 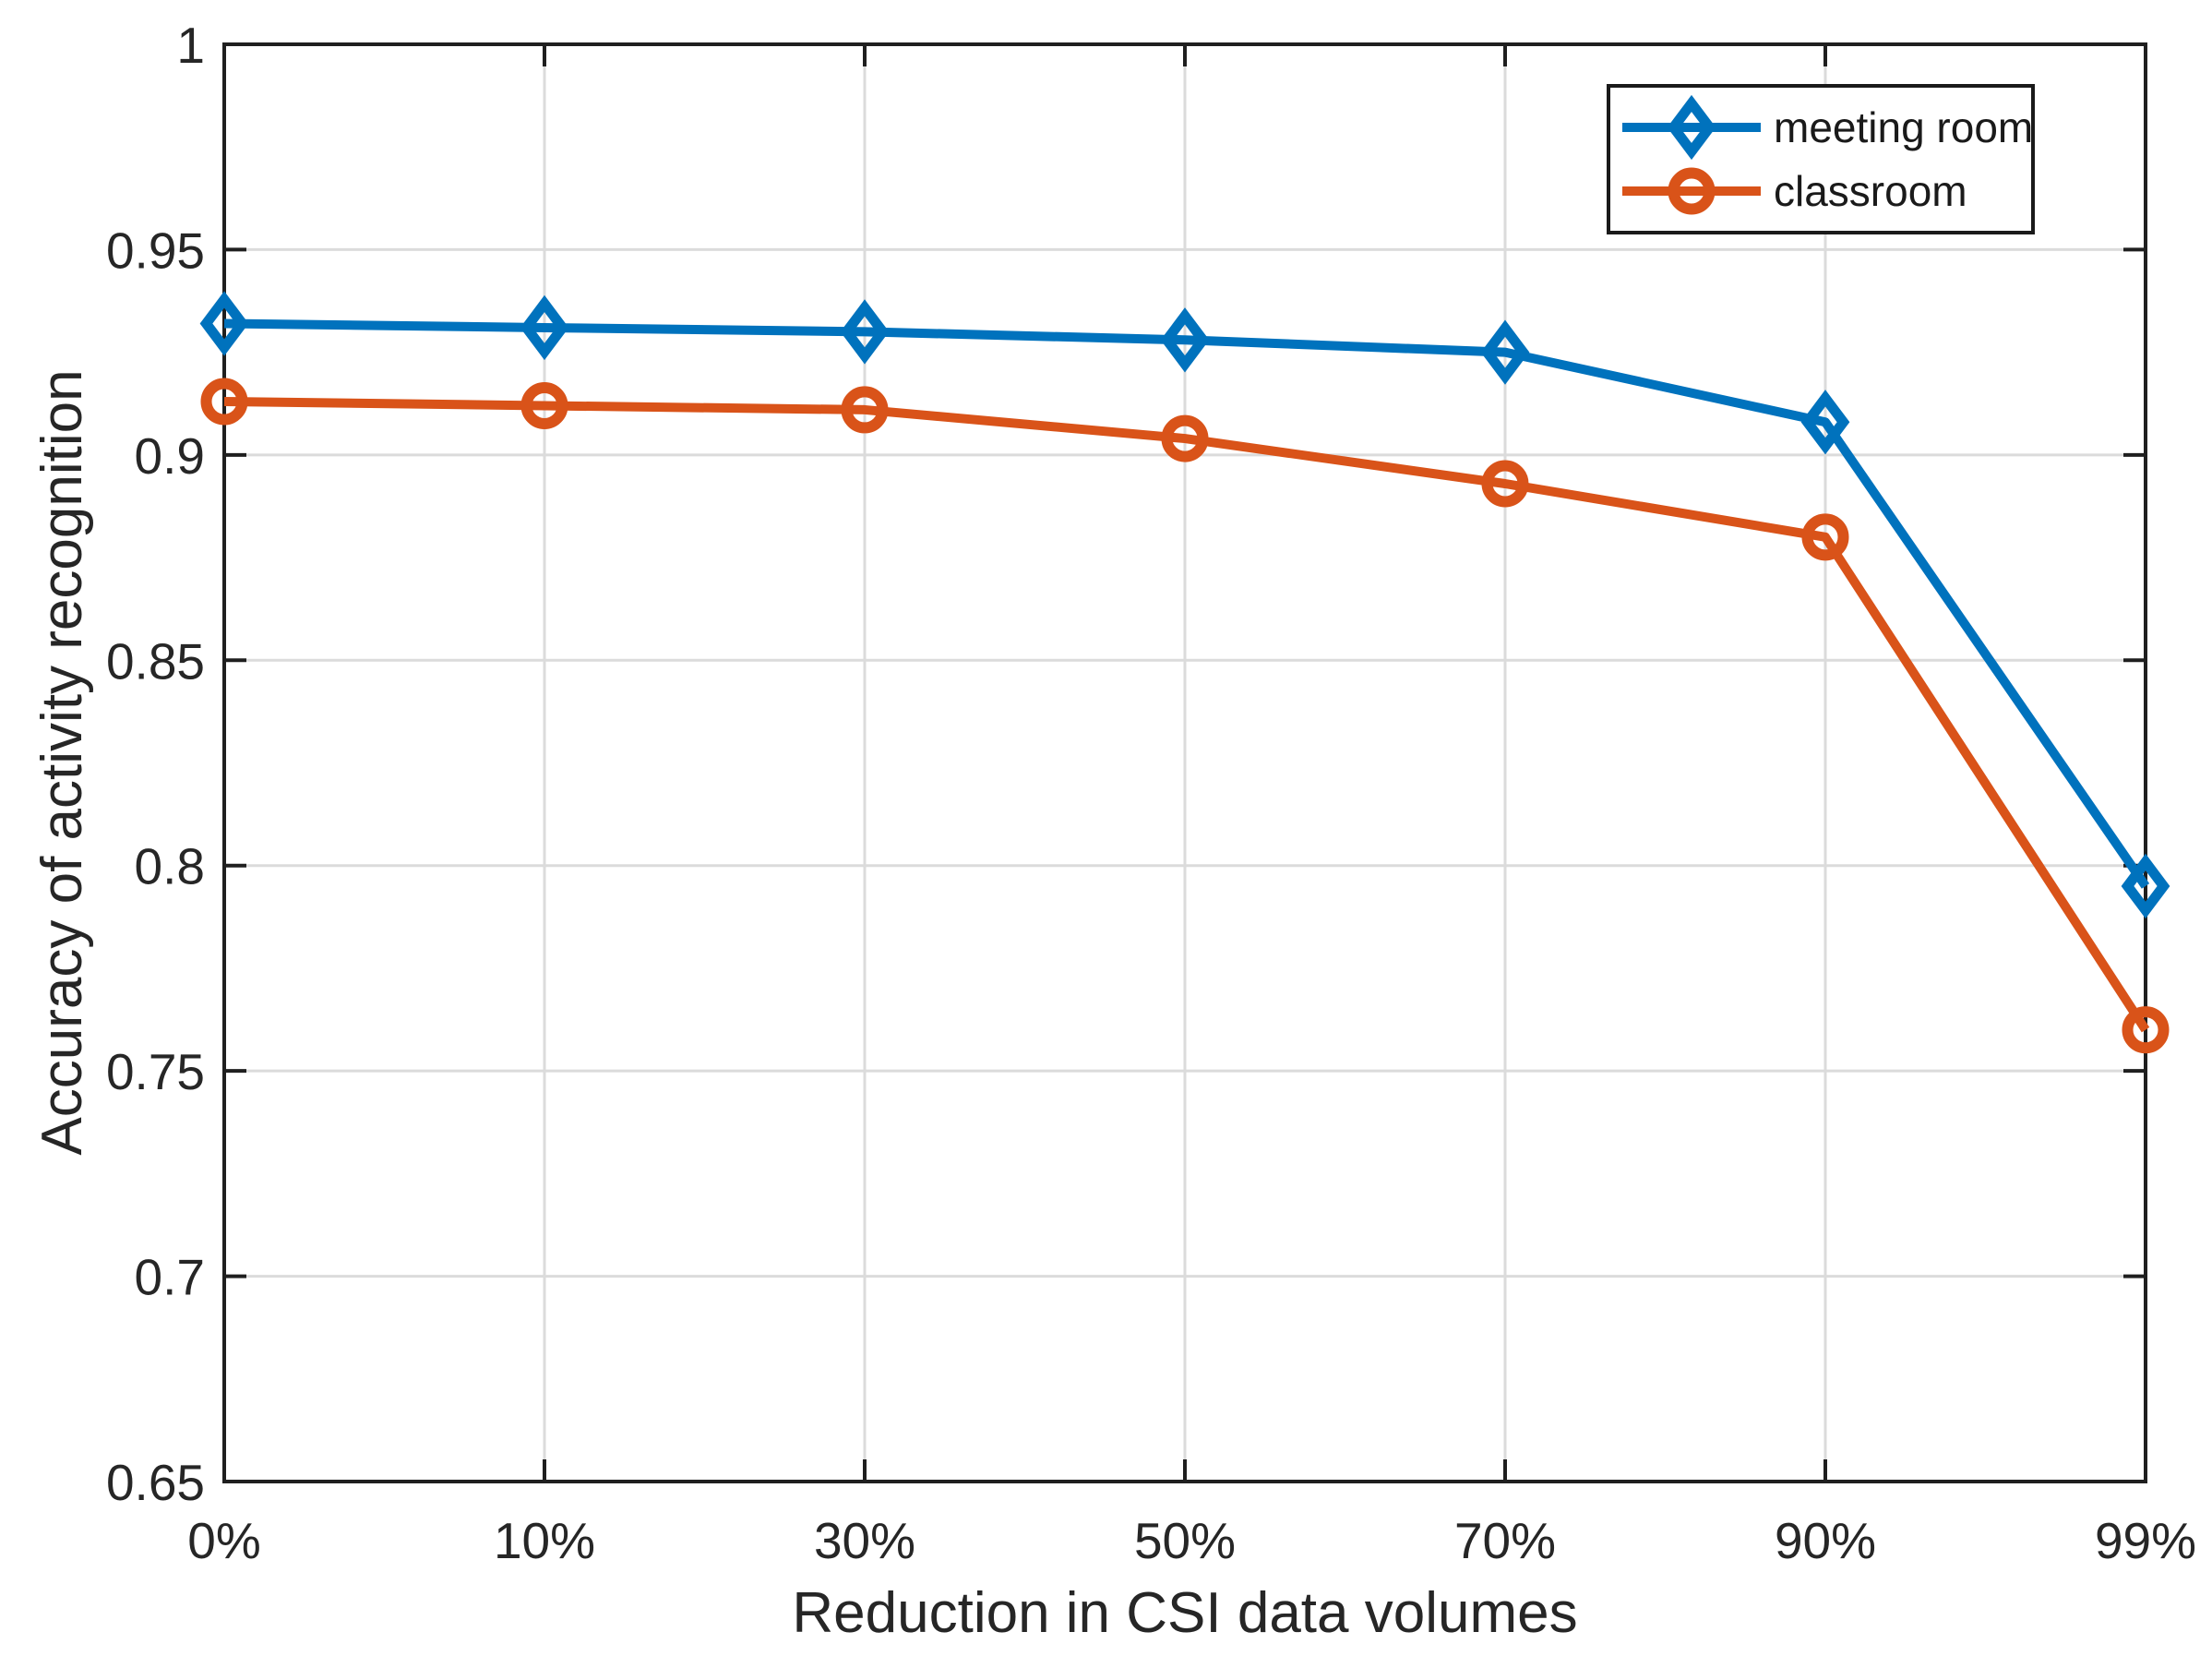 I want to click on y-axis-label: Accuracy of activity recognition, so click(x=62, y=762).